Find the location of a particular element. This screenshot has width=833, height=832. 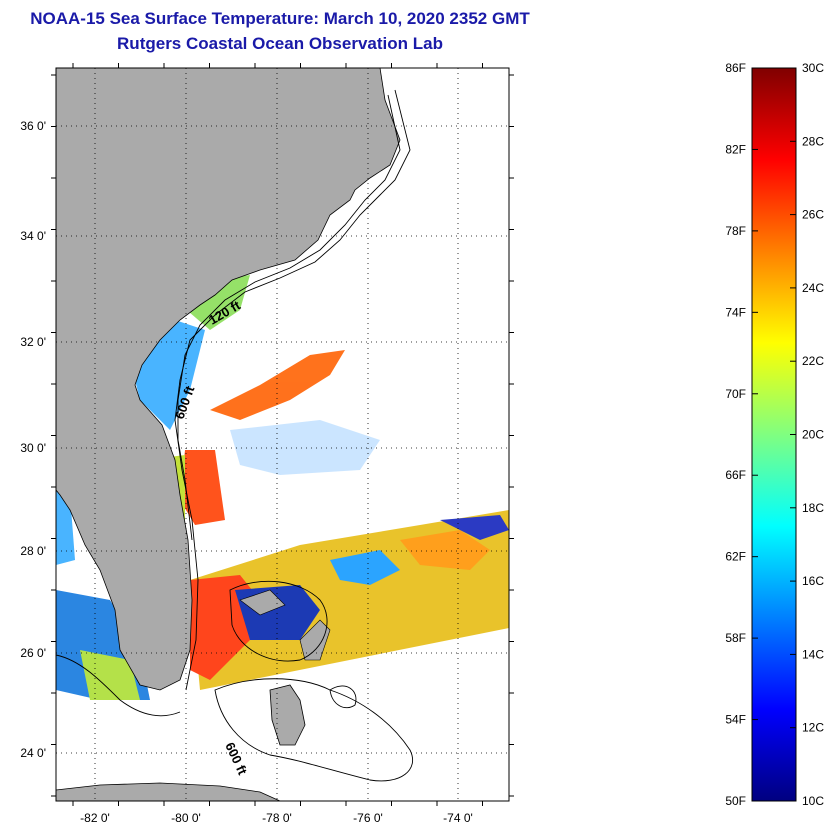

latitude-label: 26 0' is located at coordinates (33, 653).